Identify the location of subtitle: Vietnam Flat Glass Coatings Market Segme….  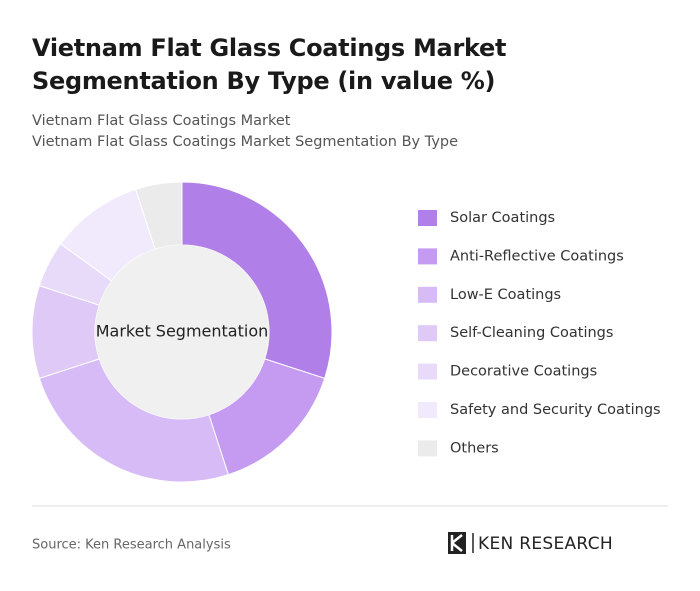
(245, 142).